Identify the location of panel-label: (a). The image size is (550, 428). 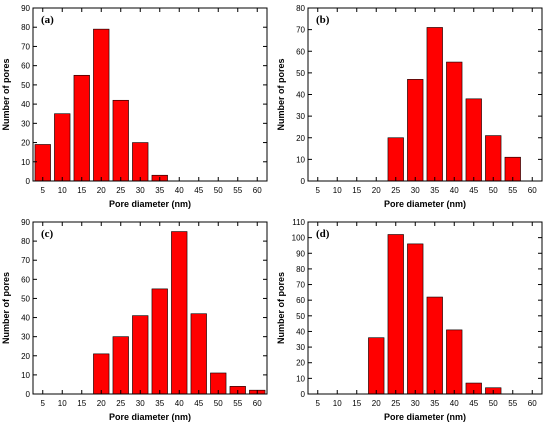
(47, 20).